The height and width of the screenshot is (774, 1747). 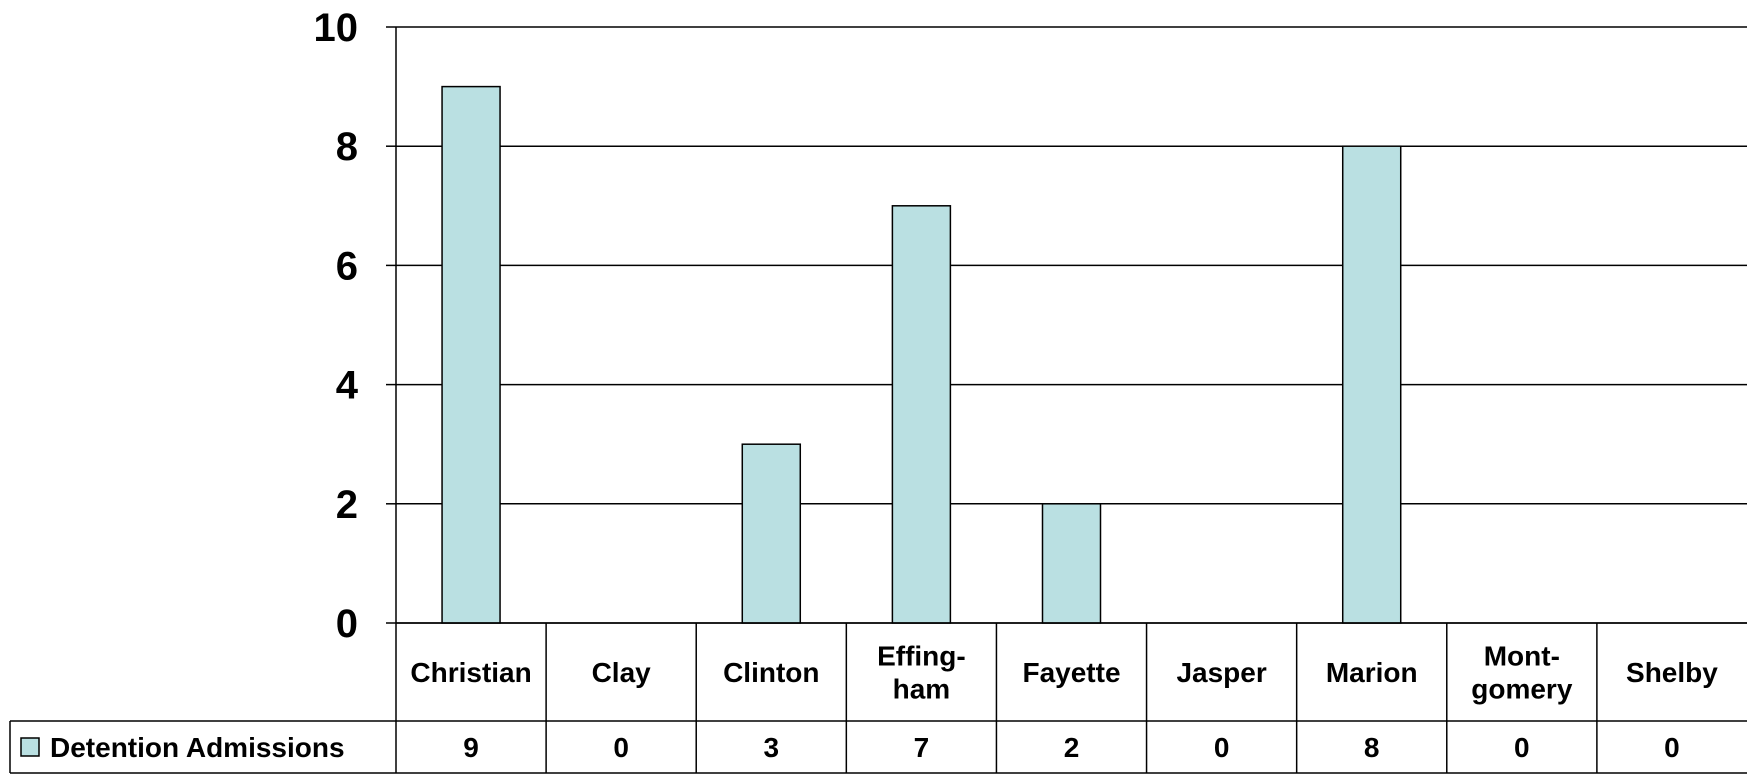 What do you see at coordinates (622, 672) in the screenshot?
I see `x-category-label: Clay` at bounding box center [622, 672].